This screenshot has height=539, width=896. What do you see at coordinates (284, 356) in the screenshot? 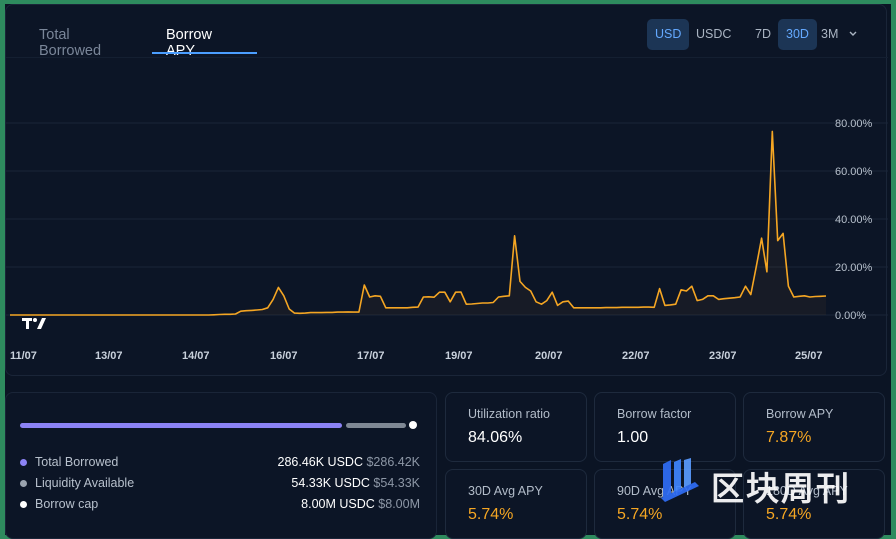
I see `x-tick-label: 16/07` at bounding box center [284, 356].